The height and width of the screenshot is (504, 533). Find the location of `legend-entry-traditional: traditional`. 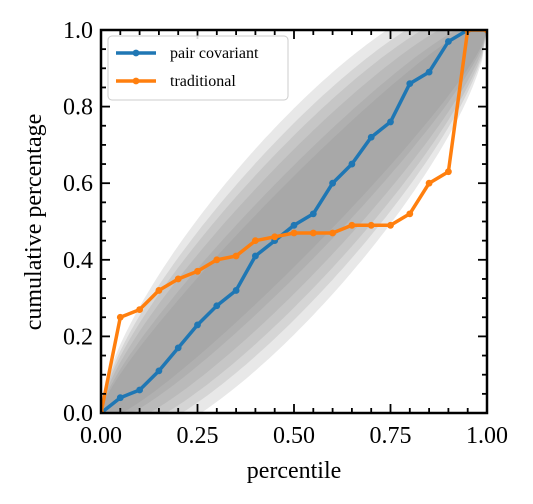

legend-entry-traditional: traditional is located at coordinates (176, 81).